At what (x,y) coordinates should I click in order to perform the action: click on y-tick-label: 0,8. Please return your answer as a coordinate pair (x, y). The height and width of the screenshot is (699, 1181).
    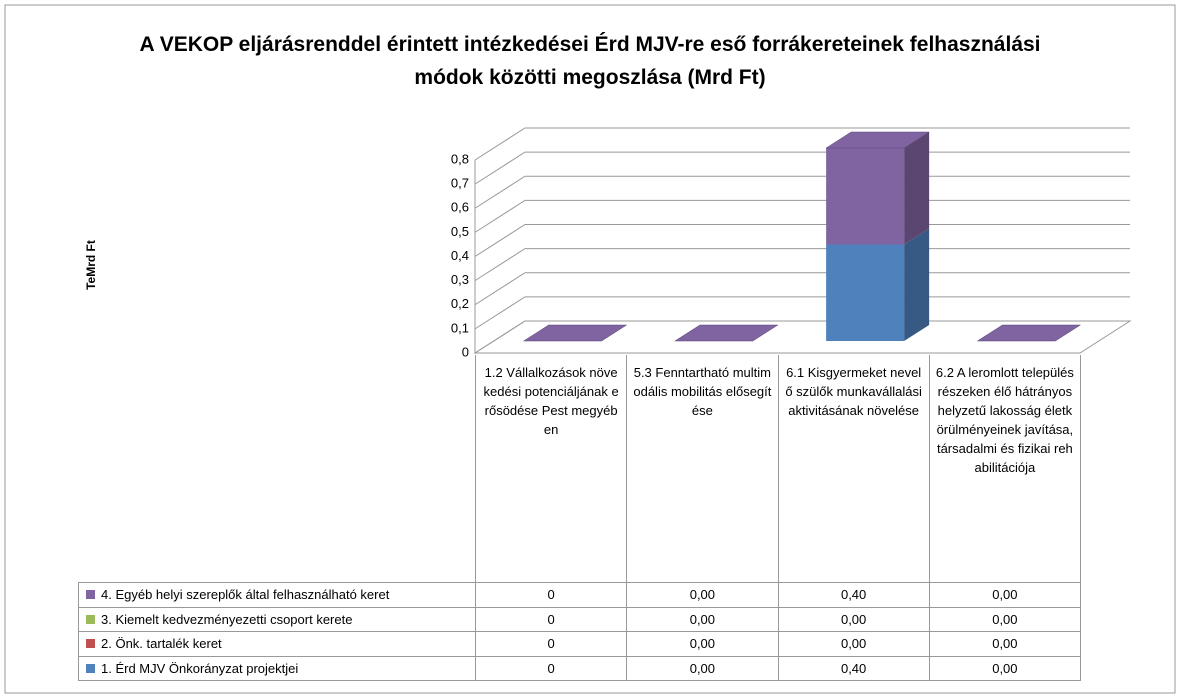
    Looking at the image, I should click on (460, 158).